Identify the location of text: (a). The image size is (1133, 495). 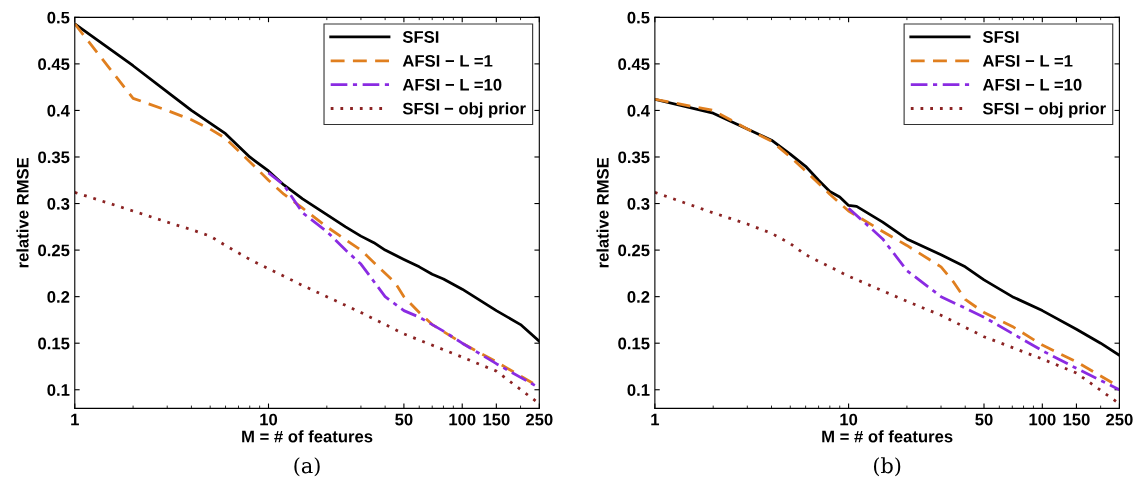
(307, 467).